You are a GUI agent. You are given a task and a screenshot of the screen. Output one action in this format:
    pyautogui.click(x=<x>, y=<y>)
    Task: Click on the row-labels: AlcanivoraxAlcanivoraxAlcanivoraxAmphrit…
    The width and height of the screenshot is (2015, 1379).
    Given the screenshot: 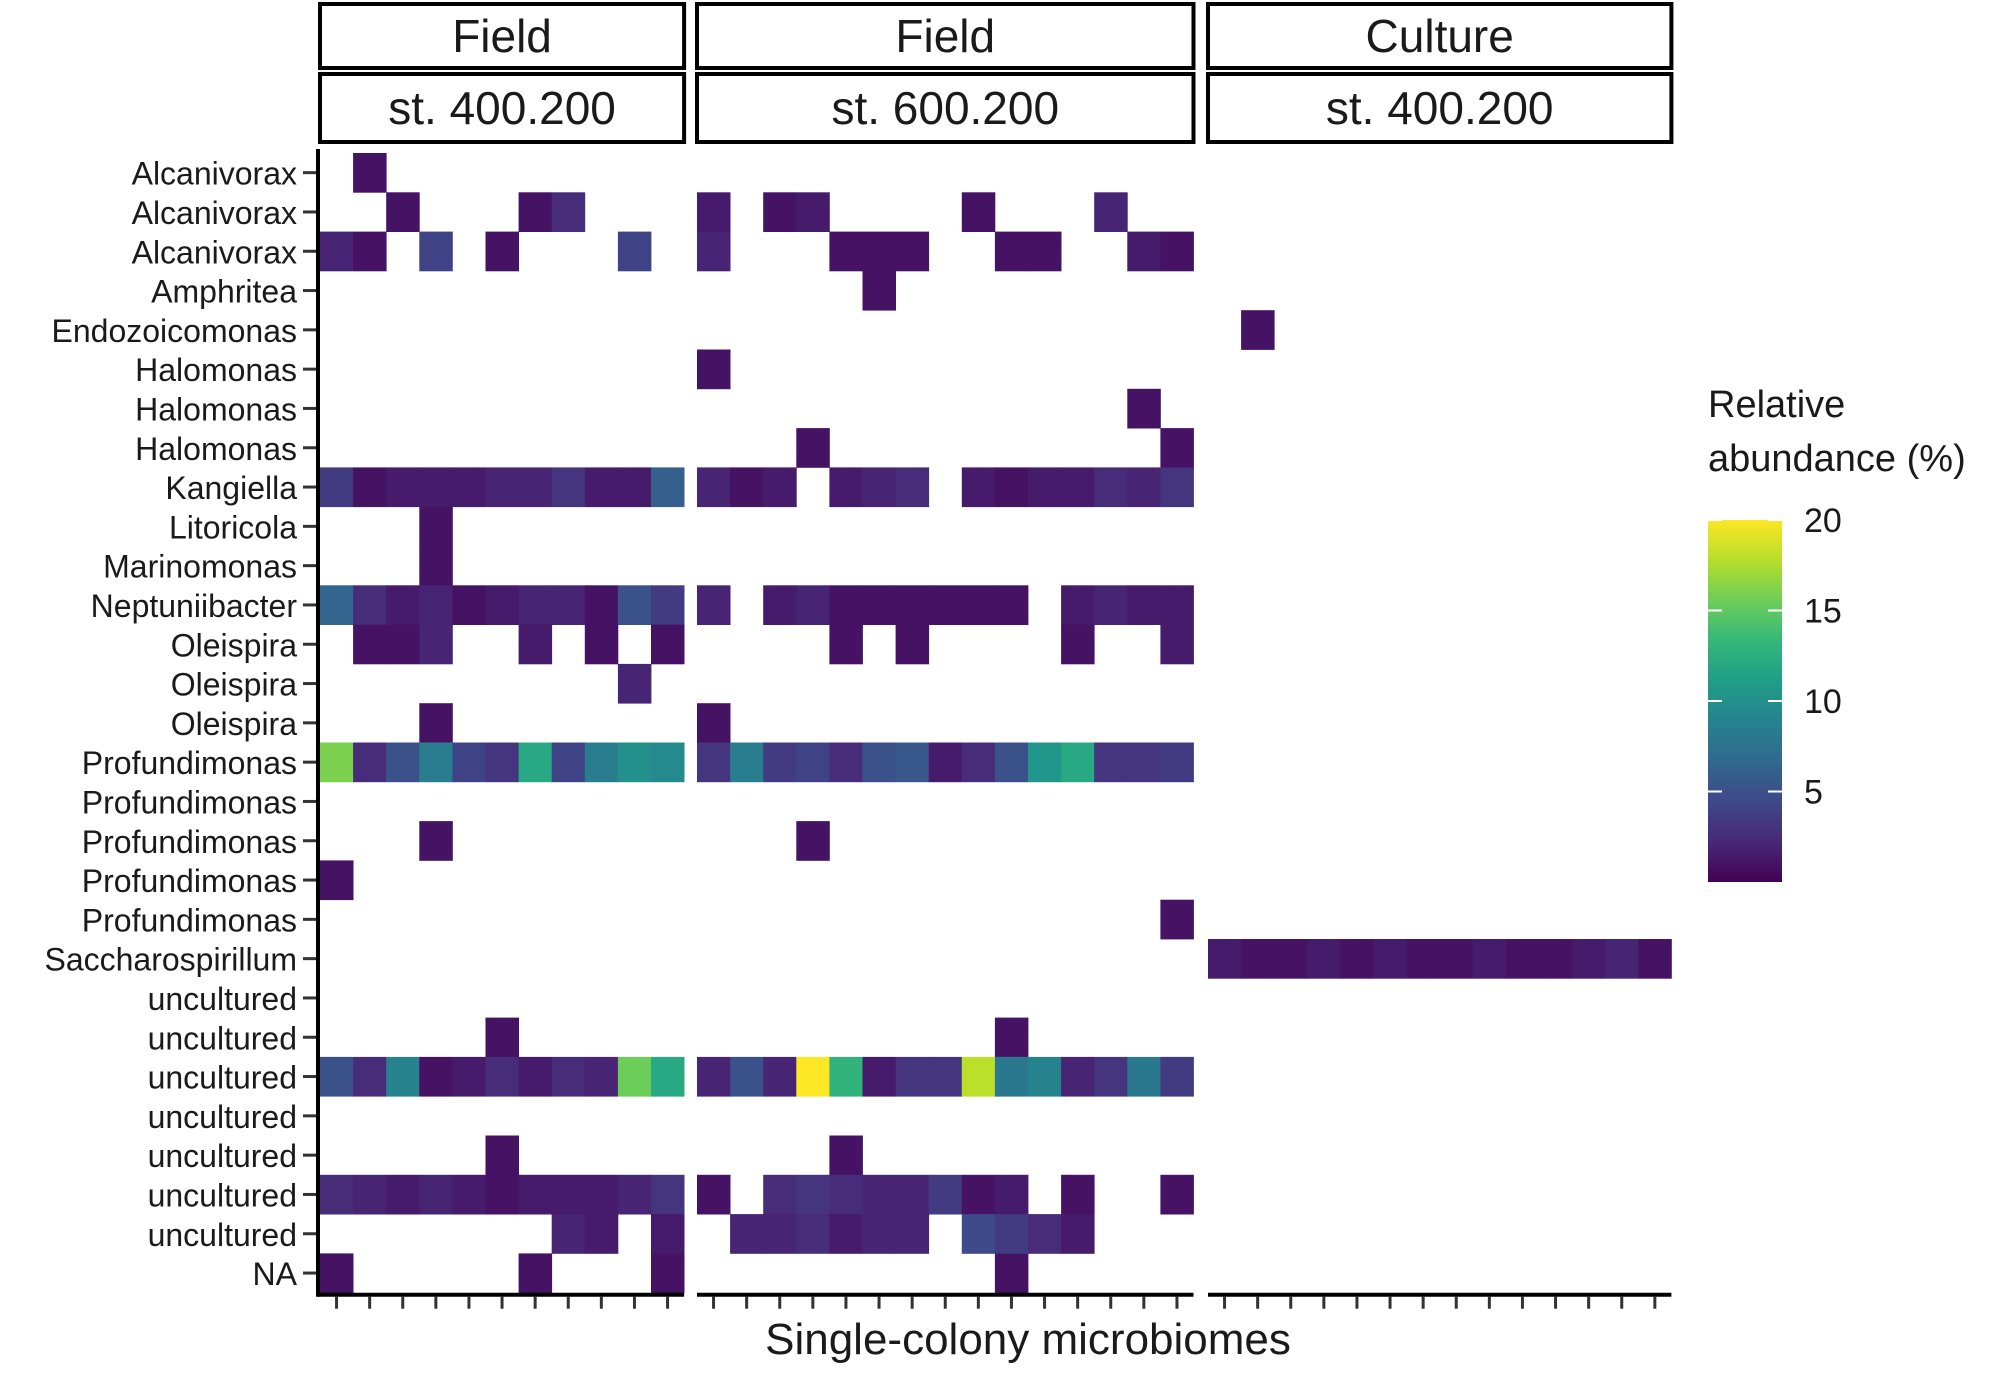 What is the action you would take?
    pyautogui.click(x=170, y=724)
    